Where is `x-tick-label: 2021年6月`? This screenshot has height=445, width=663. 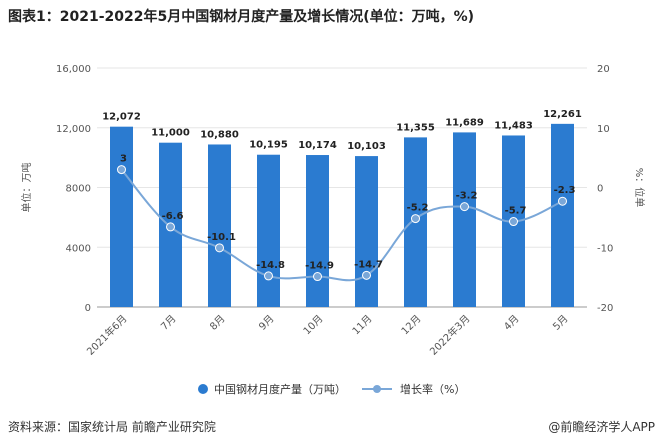 x-tick-label: 2021年6月 is located at coordinates (107, 335).